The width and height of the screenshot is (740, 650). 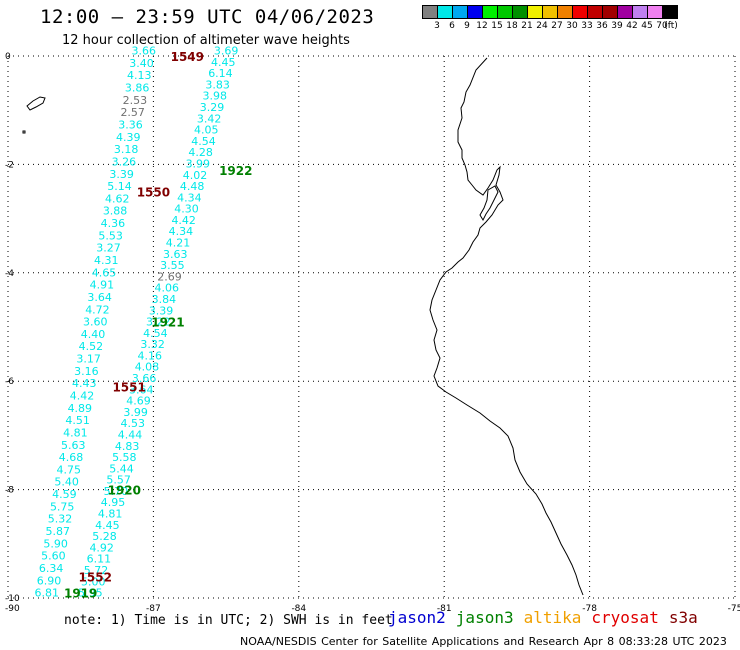 I want to click on wave-height-value: 5.63, so click(x=73, y=445).